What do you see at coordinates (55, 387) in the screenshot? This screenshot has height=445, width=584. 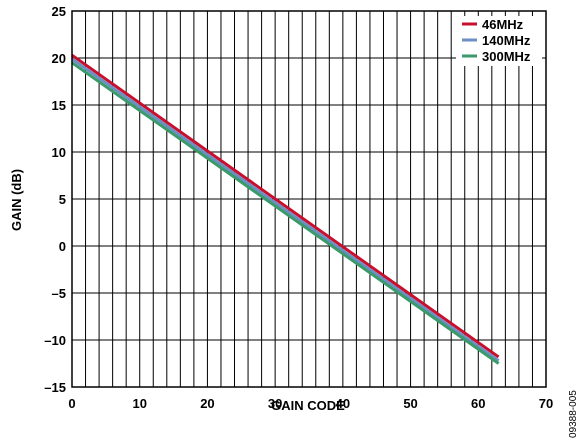 I see `y-tick-label: –15` at bounding box center [55, 387].